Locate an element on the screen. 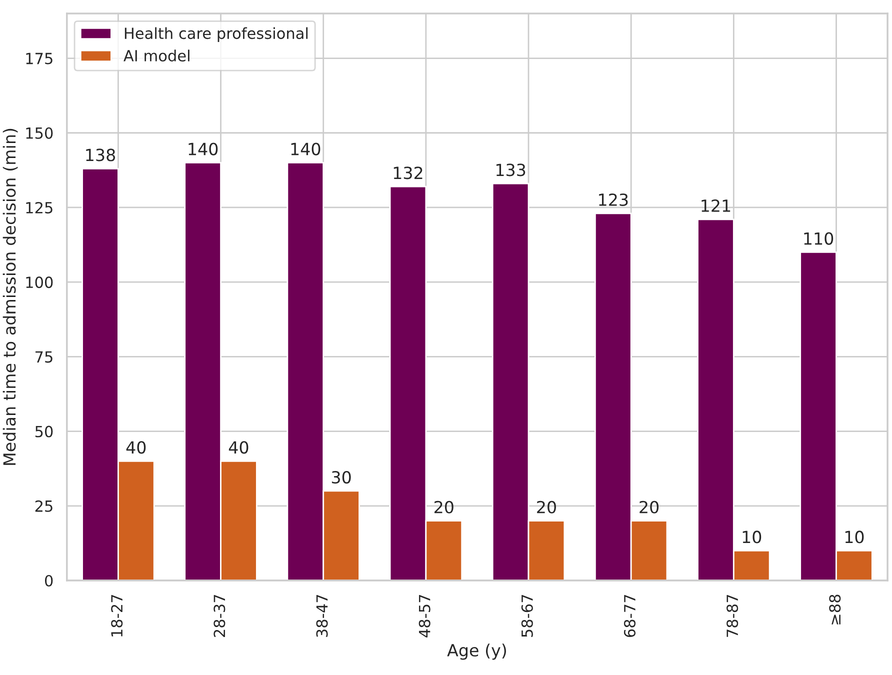 This screenshot has height=675, width=892. y-tick-label: 25 is located at coordinates (43, 506).